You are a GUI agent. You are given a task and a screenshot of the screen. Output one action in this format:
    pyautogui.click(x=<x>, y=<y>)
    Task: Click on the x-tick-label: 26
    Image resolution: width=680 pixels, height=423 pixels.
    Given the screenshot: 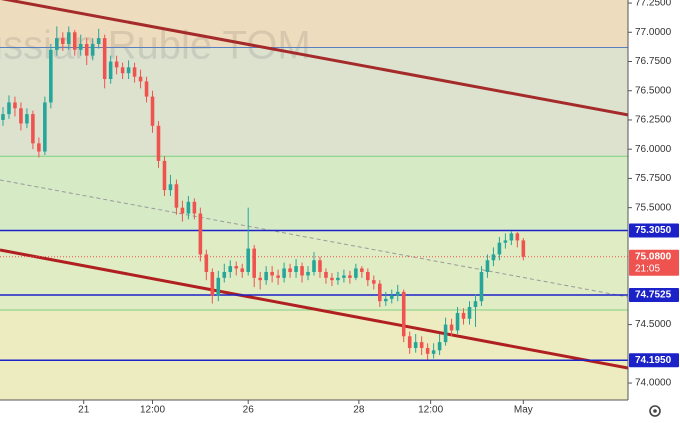 What is the action you would take?
    pyautogui.click(x=249, y=410)
    